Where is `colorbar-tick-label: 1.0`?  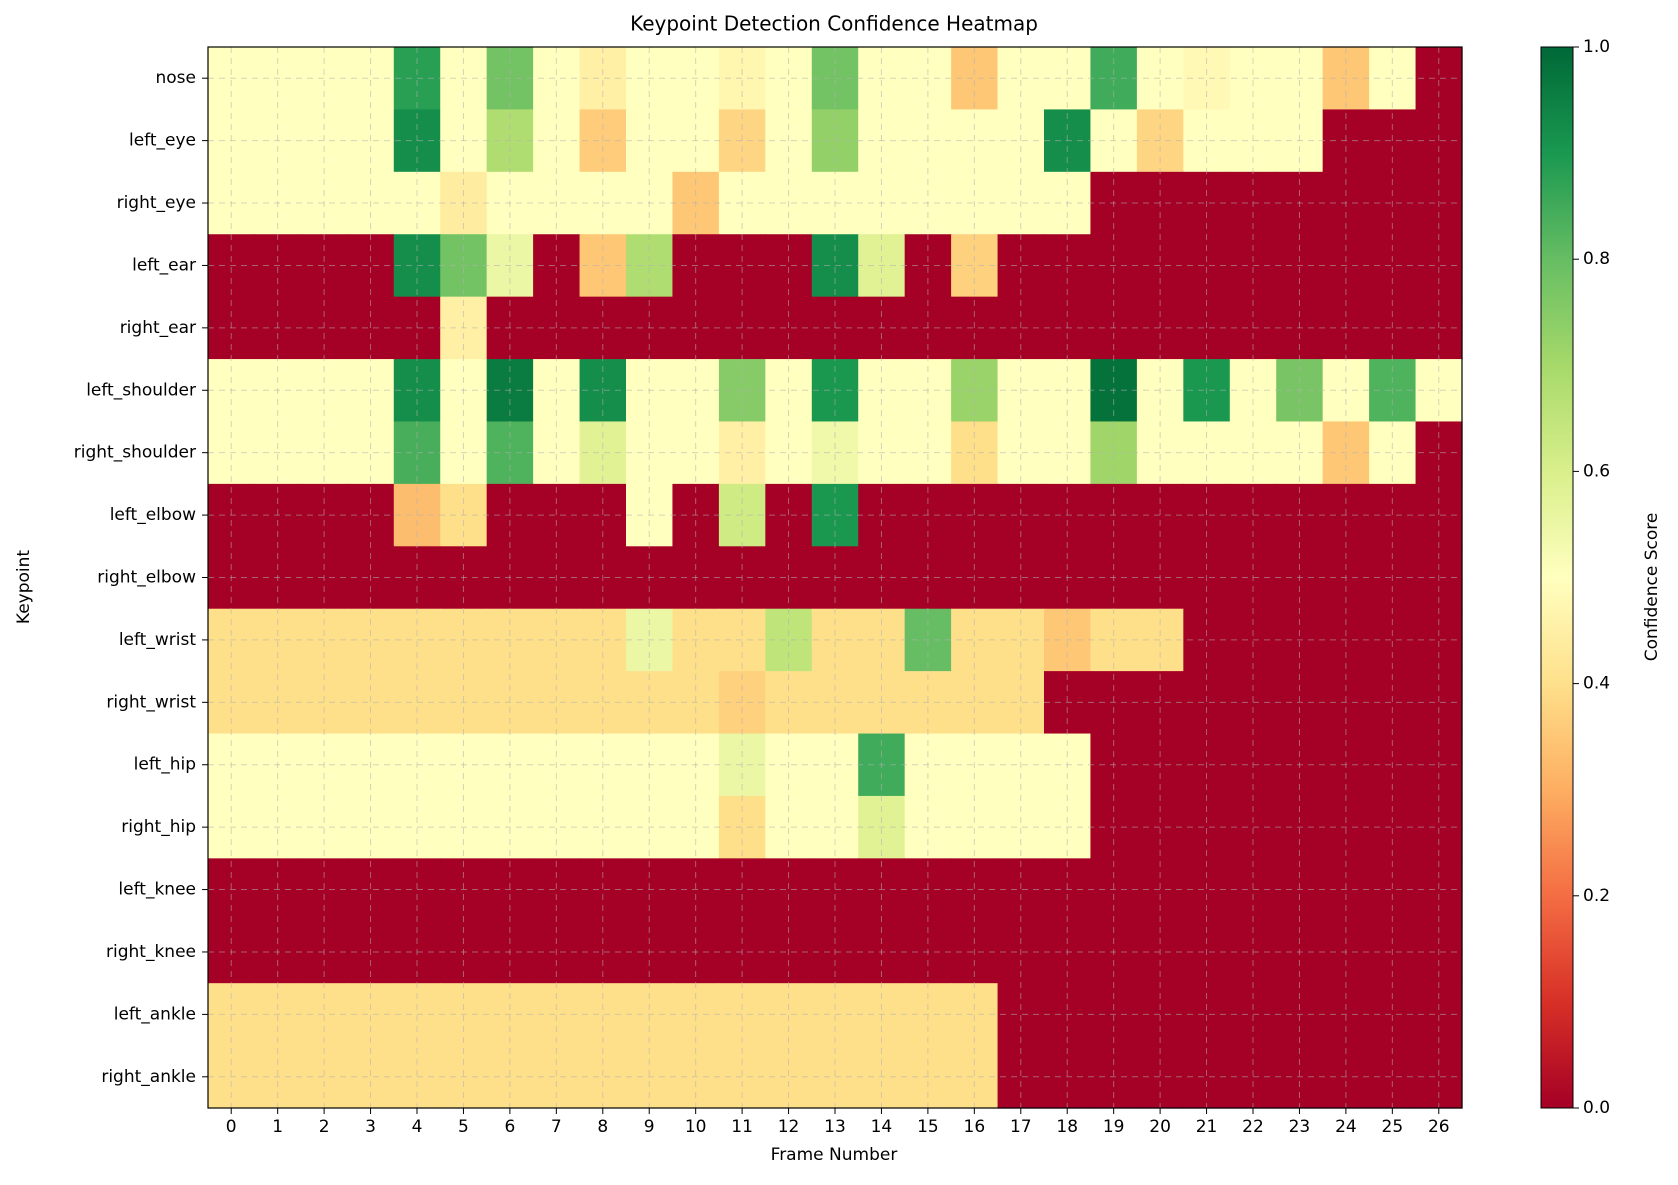
colorbar-tick-label: 1.0 is located at coordinates (1596, 47).